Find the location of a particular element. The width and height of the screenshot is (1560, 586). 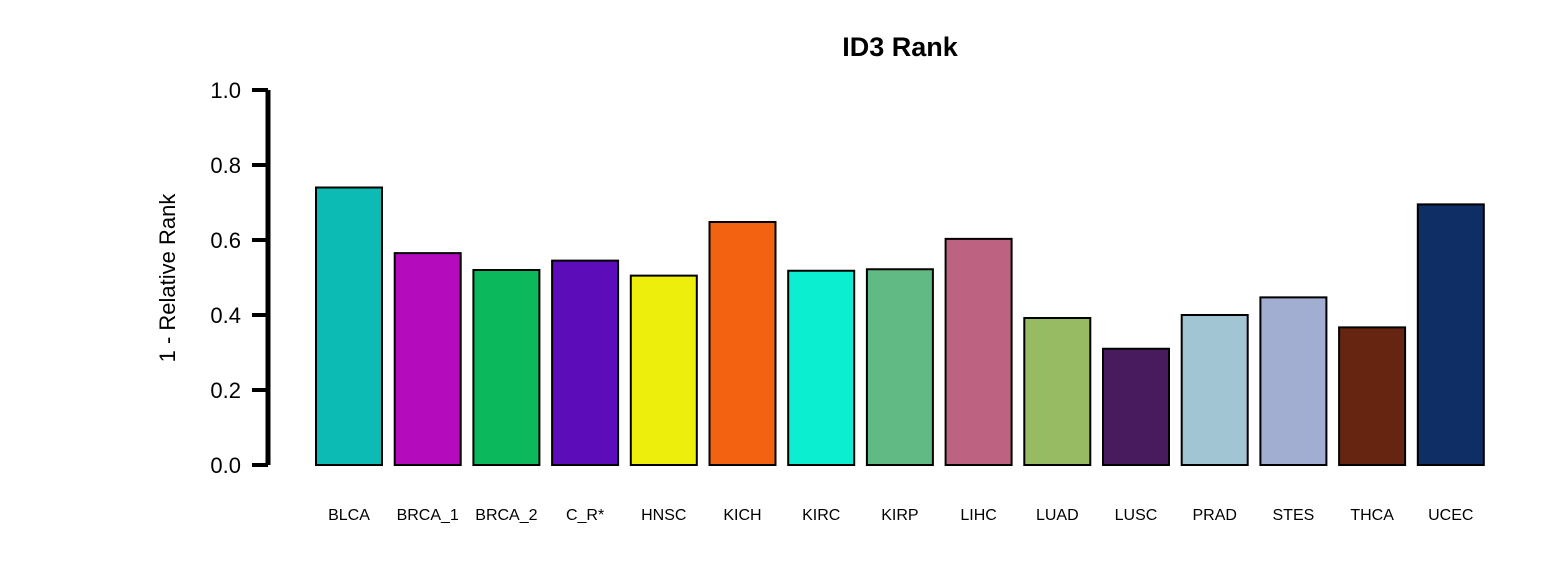

y-tick-label: 1.0 is located at coordinates (225, 90).